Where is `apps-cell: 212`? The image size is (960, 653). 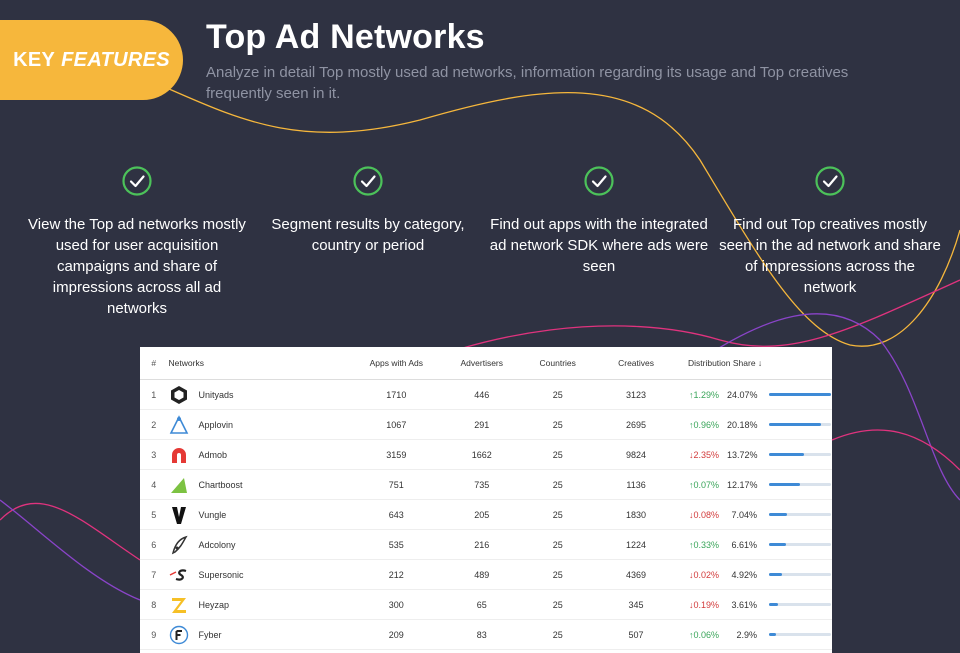
apps-cell: 212 is located at coordinates (396, 574).